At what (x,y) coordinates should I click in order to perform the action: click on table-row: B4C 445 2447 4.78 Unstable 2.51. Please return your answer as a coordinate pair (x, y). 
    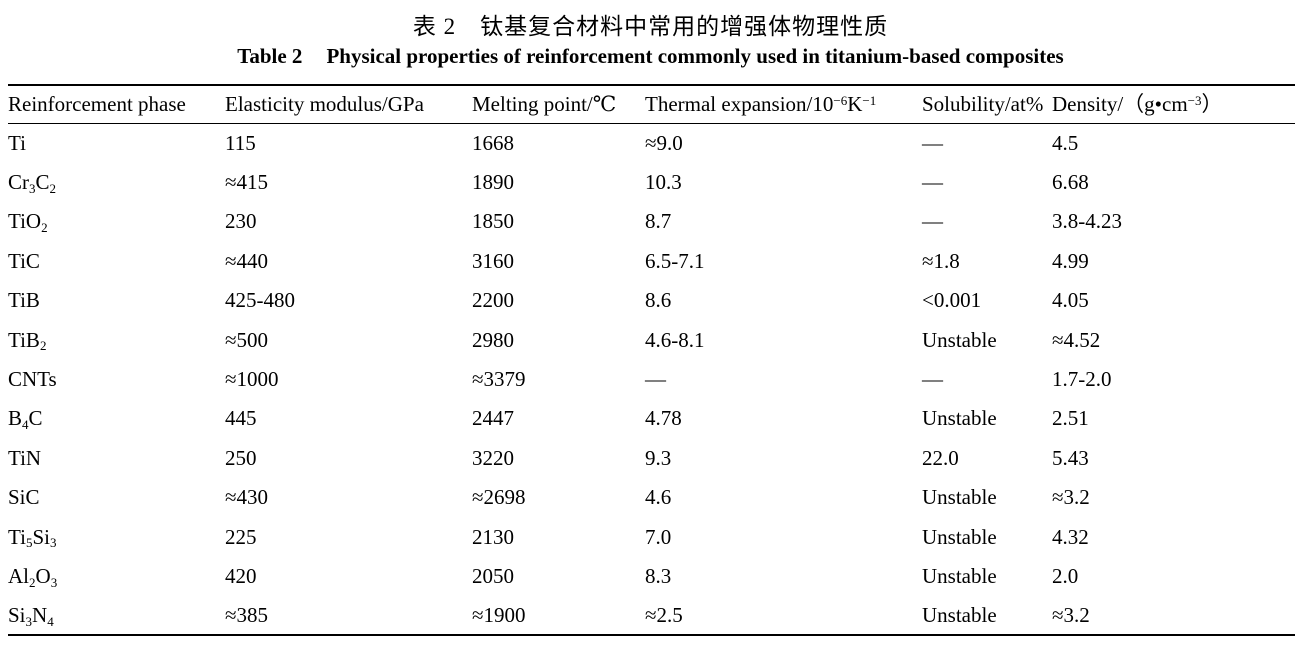
    Looking at the image, I should click on (651, 418).